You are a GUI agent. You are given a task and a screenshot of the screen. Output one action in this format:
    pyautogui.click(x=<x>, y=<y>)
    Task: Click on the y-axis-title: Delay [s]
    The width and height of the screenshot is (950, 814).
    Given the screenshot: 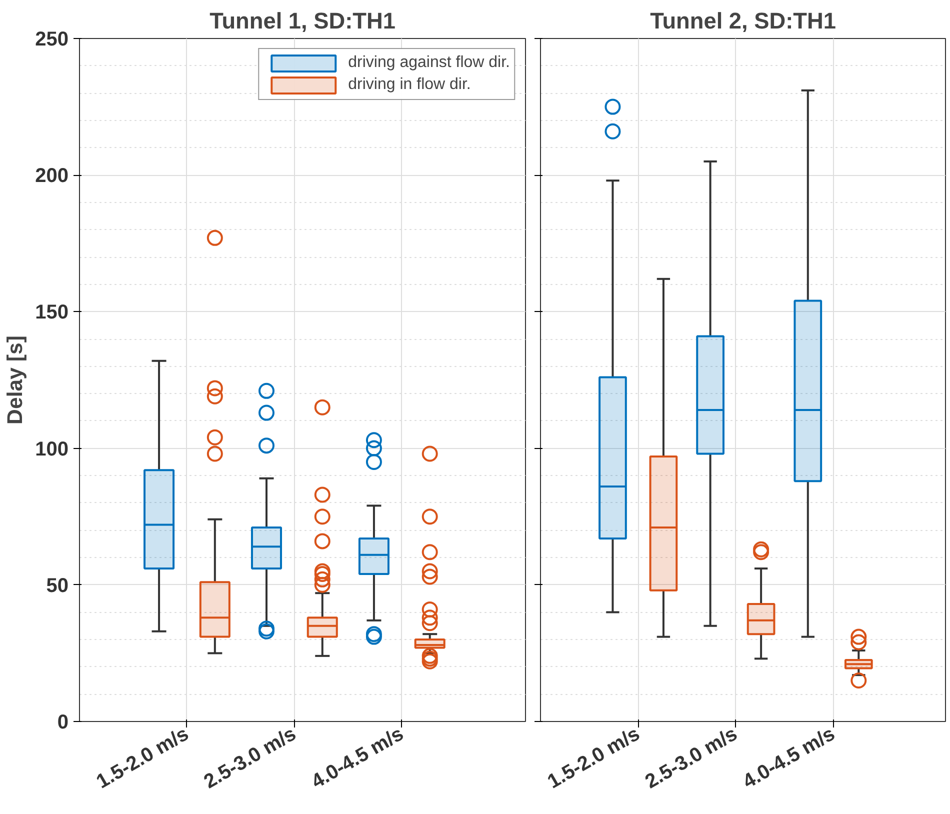 What is the action you would take?
    pyautogui.click(x=15, y=380)
    